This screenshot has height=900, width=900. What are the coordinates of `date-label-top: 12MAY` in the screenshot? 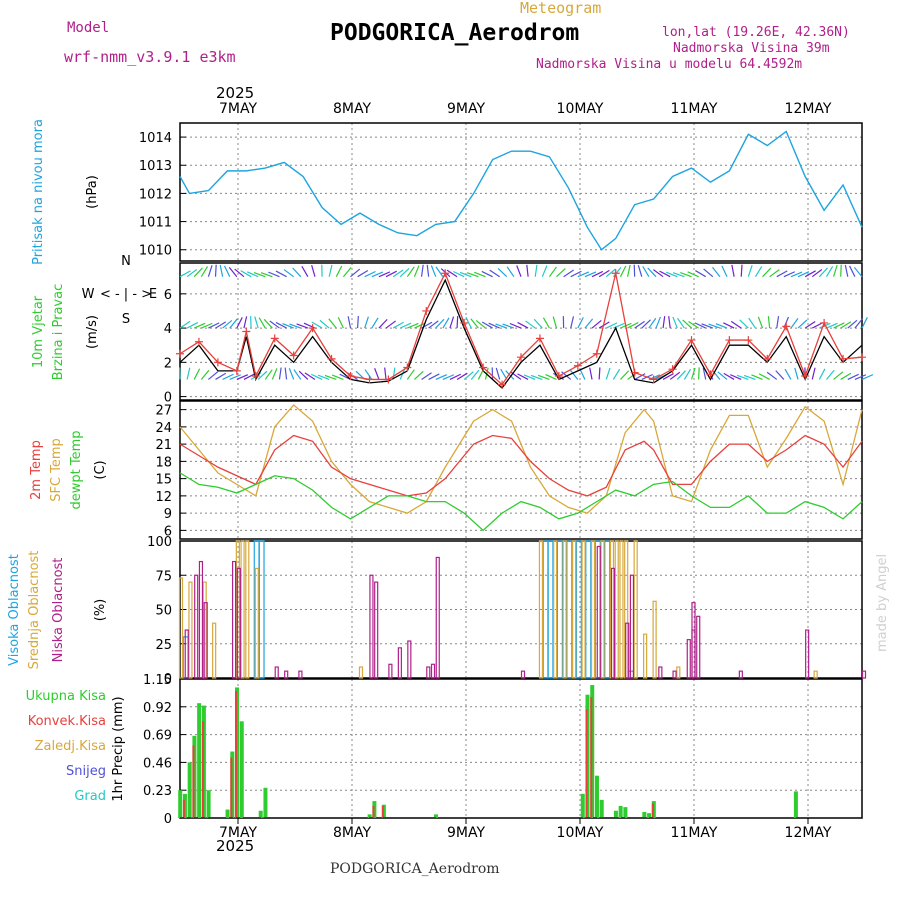 It's located at (808, 109).